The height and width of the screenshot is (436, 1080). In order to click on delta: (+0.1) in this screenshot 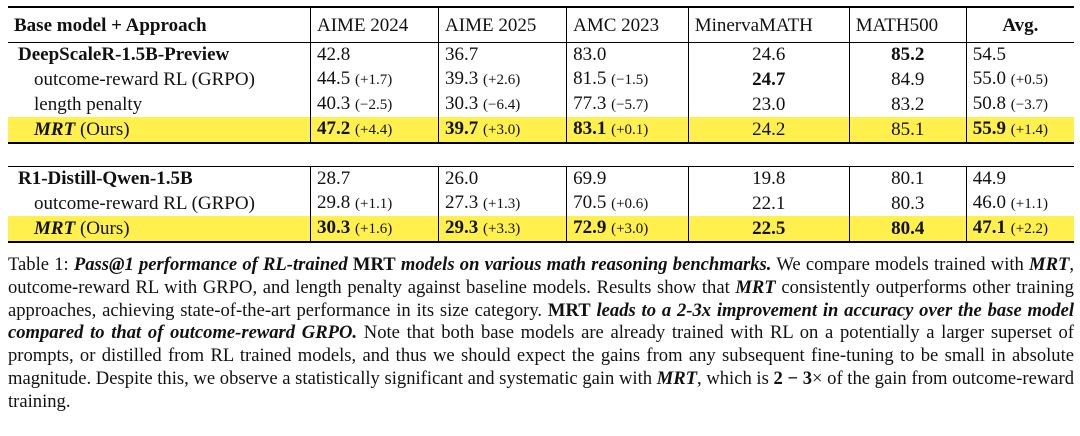, I will do `click(630, 129)`.